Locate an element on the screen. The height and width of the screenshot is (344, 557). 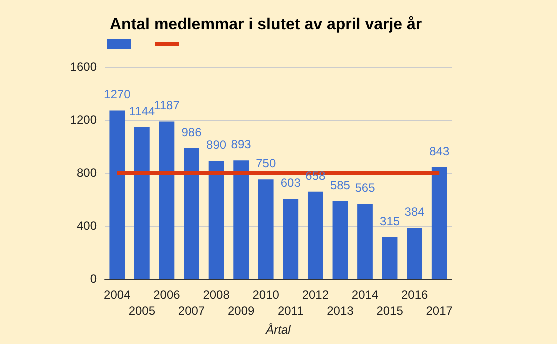
data-label: 1270 is located at coordinates (118, 95).